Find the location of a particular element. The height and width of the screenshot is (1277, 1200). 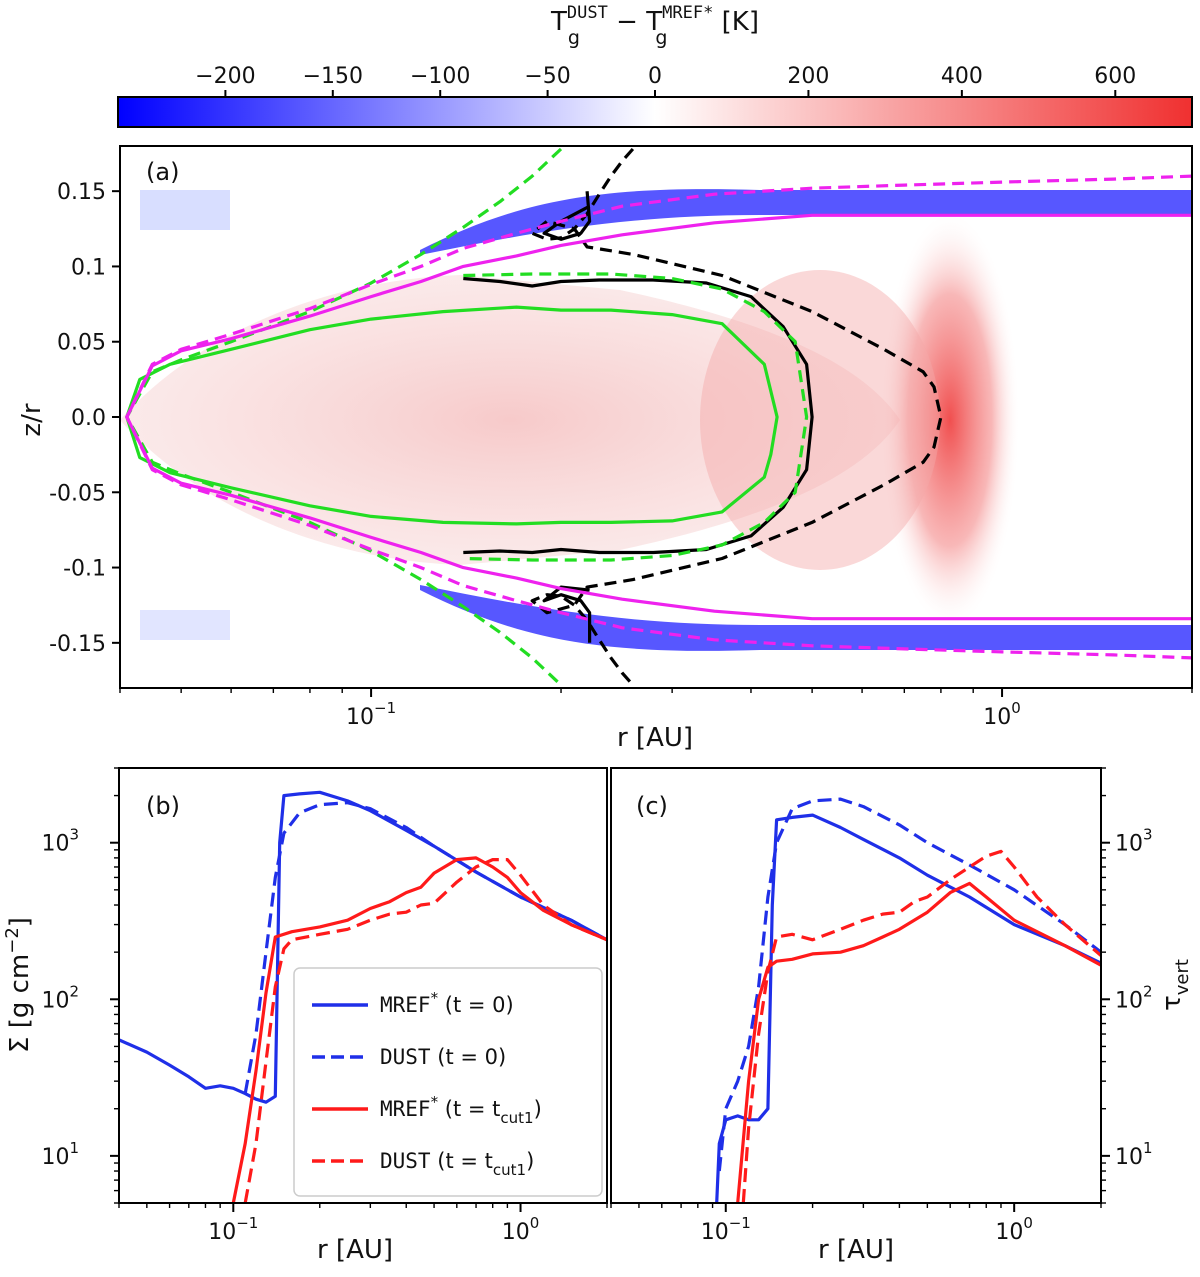

legend-box is located at coordinates (448, 1082).